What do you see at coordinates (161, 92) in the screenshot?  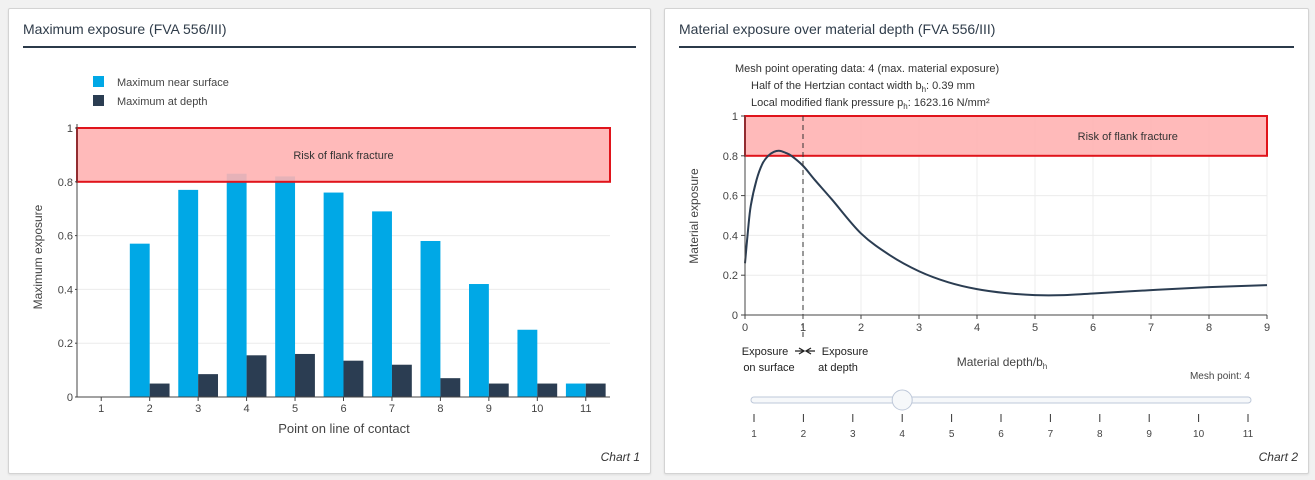 I see `chart-legend: Maximum near surface Maximum at depth` at bounding box center [161, 92].